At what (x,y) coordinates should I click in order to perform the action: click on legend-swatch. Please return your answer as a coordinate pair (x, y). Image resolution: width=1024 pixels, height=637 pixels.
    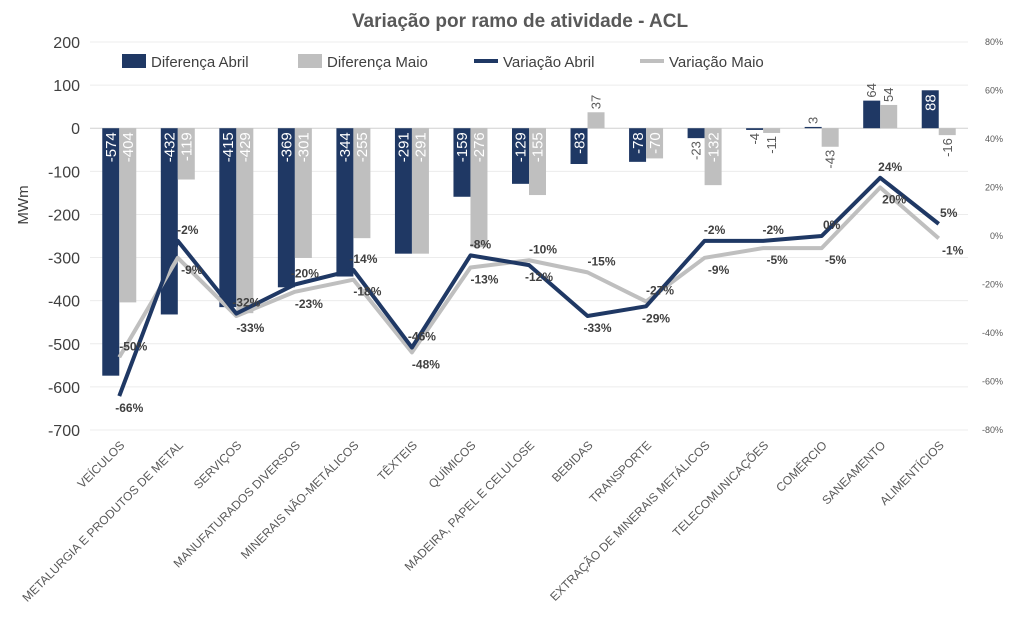
    Looking at the image, I should click on (134, 61).